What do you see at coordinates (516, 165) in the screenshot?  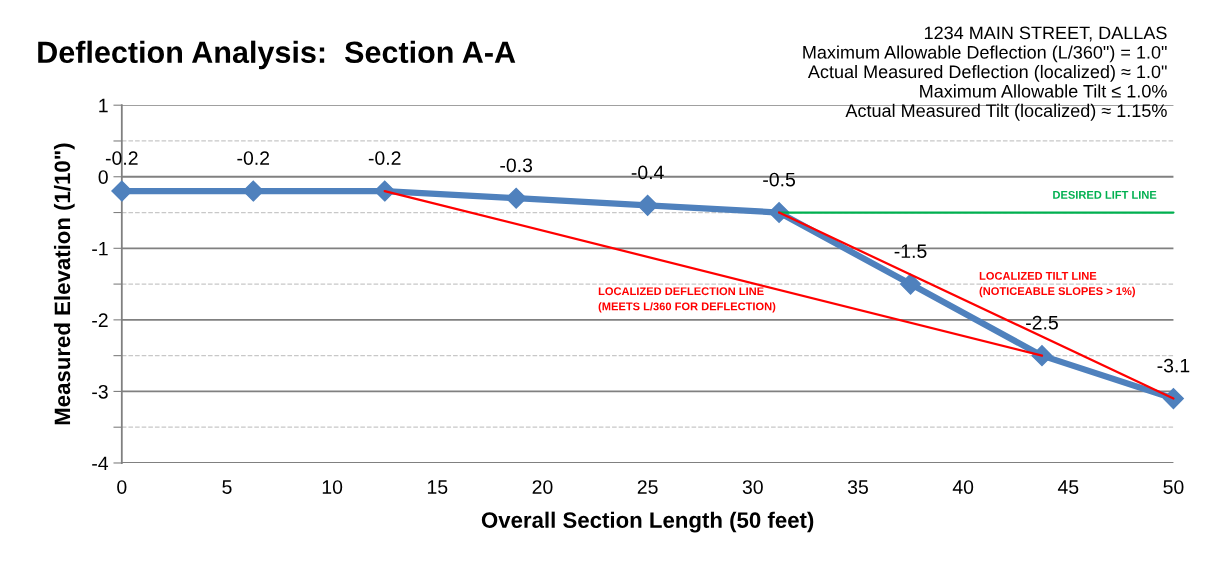 I see `data-label: -0.3` at bounding box center [516, 165].